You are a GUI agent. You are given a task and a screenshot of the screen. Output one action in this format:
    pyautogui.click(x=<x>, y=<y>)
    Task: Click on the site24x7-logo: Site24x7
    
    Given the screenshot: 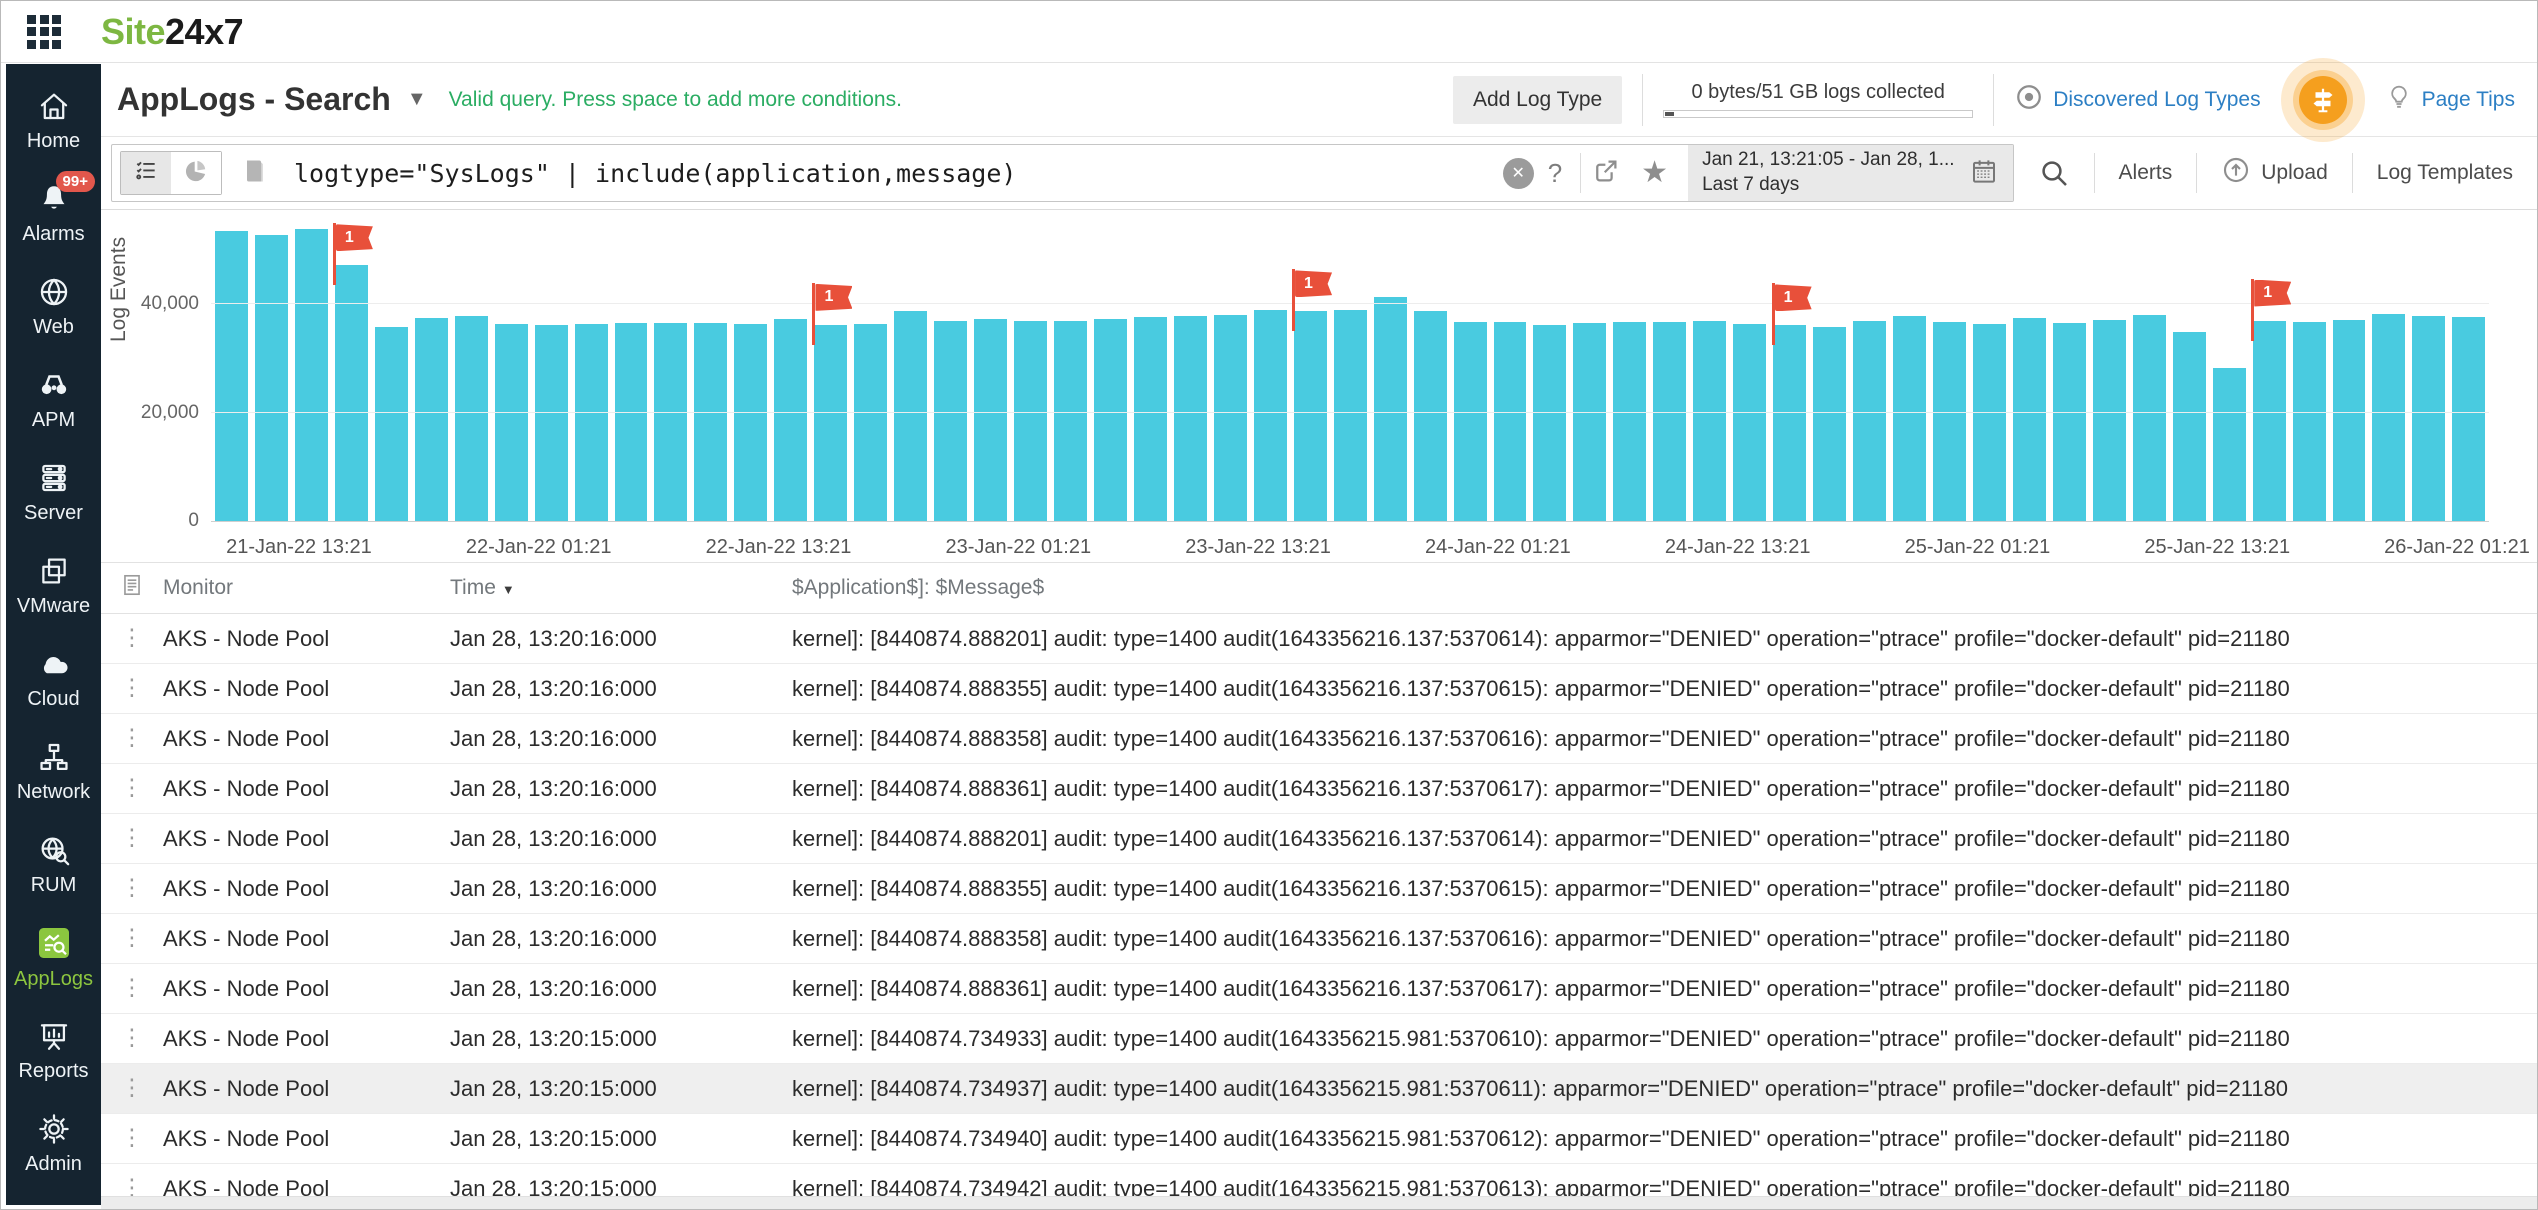 What is the action you would take?
    pyautogui.click(x=172, y=31)
    